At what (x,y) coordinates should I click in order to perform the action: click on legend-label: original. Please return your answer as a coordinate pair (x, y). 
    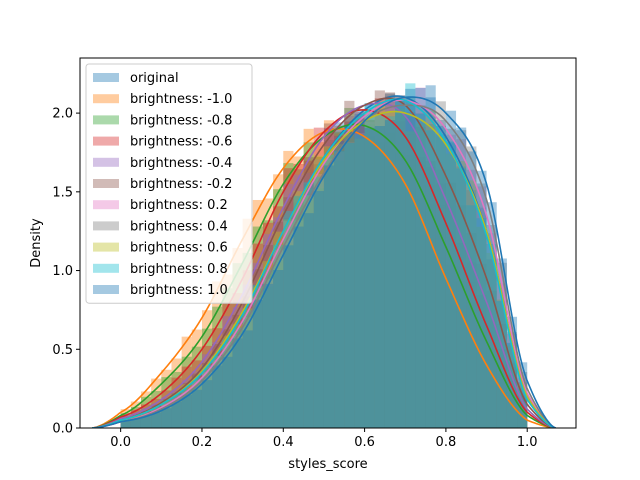
    Looking at the image, I should click on (154, 78).